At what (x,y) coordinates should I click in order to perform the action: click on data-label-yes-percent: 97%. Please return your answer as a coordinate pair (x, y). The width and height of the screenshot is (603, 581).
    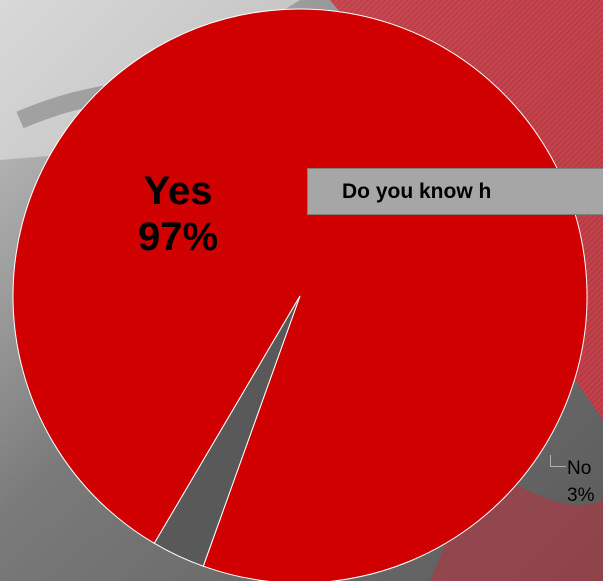
    Looking at the image, I should click on (178, 237).